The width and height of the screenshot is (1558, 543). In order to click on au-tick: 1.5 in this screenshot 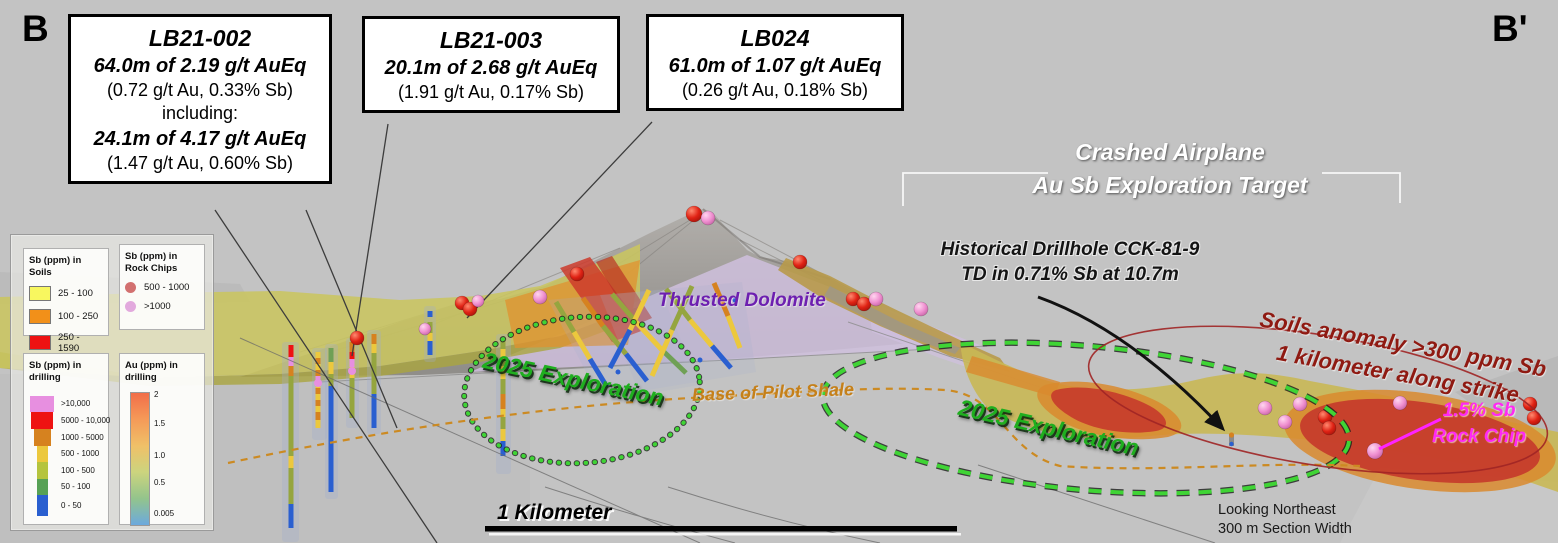, I will do `click(160, 423)`.